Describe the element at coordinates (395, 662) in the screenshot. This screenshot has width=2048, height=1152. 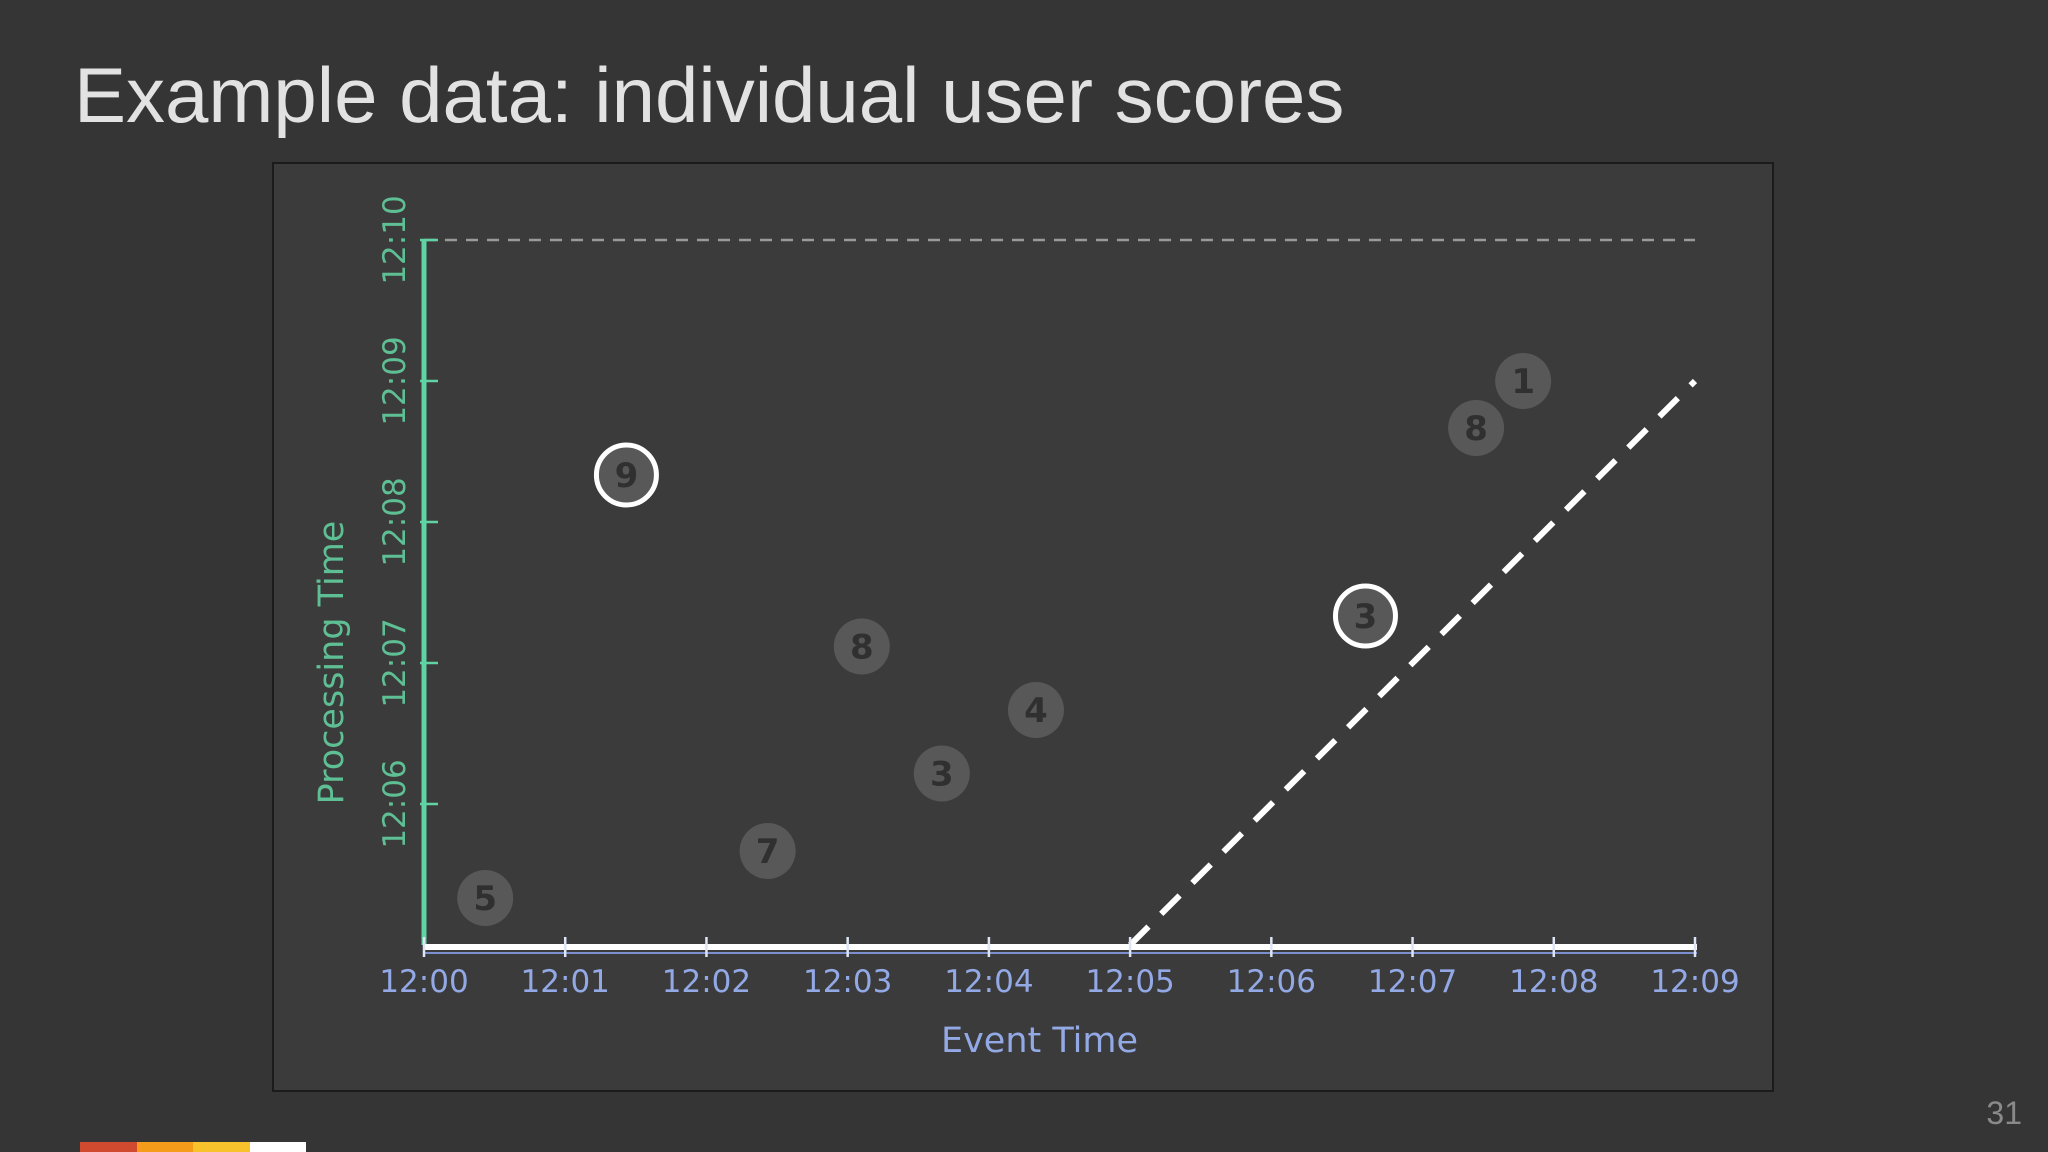
I see `y-tick-label: 12:07` at that location.